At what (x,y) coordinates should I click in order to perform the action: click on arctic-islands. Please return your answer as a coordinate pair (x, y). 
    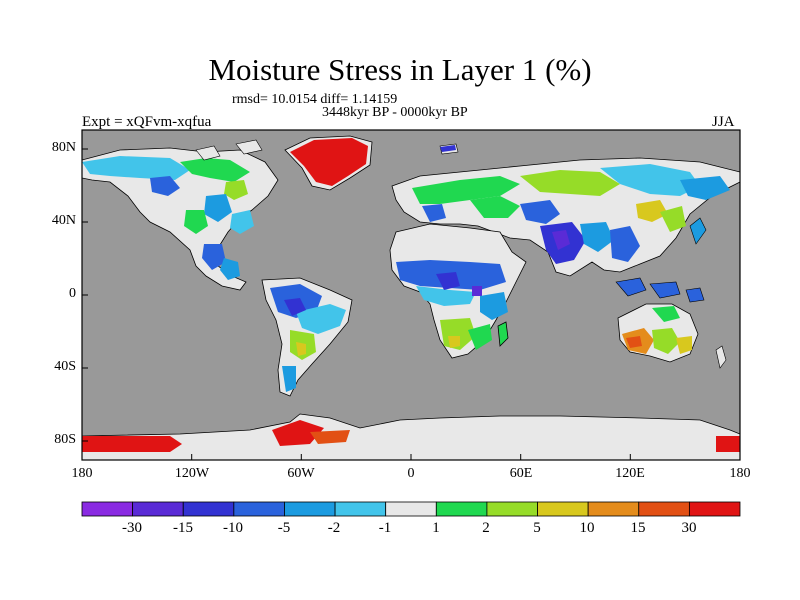
    Looking at the image, I should click on (327, 150).